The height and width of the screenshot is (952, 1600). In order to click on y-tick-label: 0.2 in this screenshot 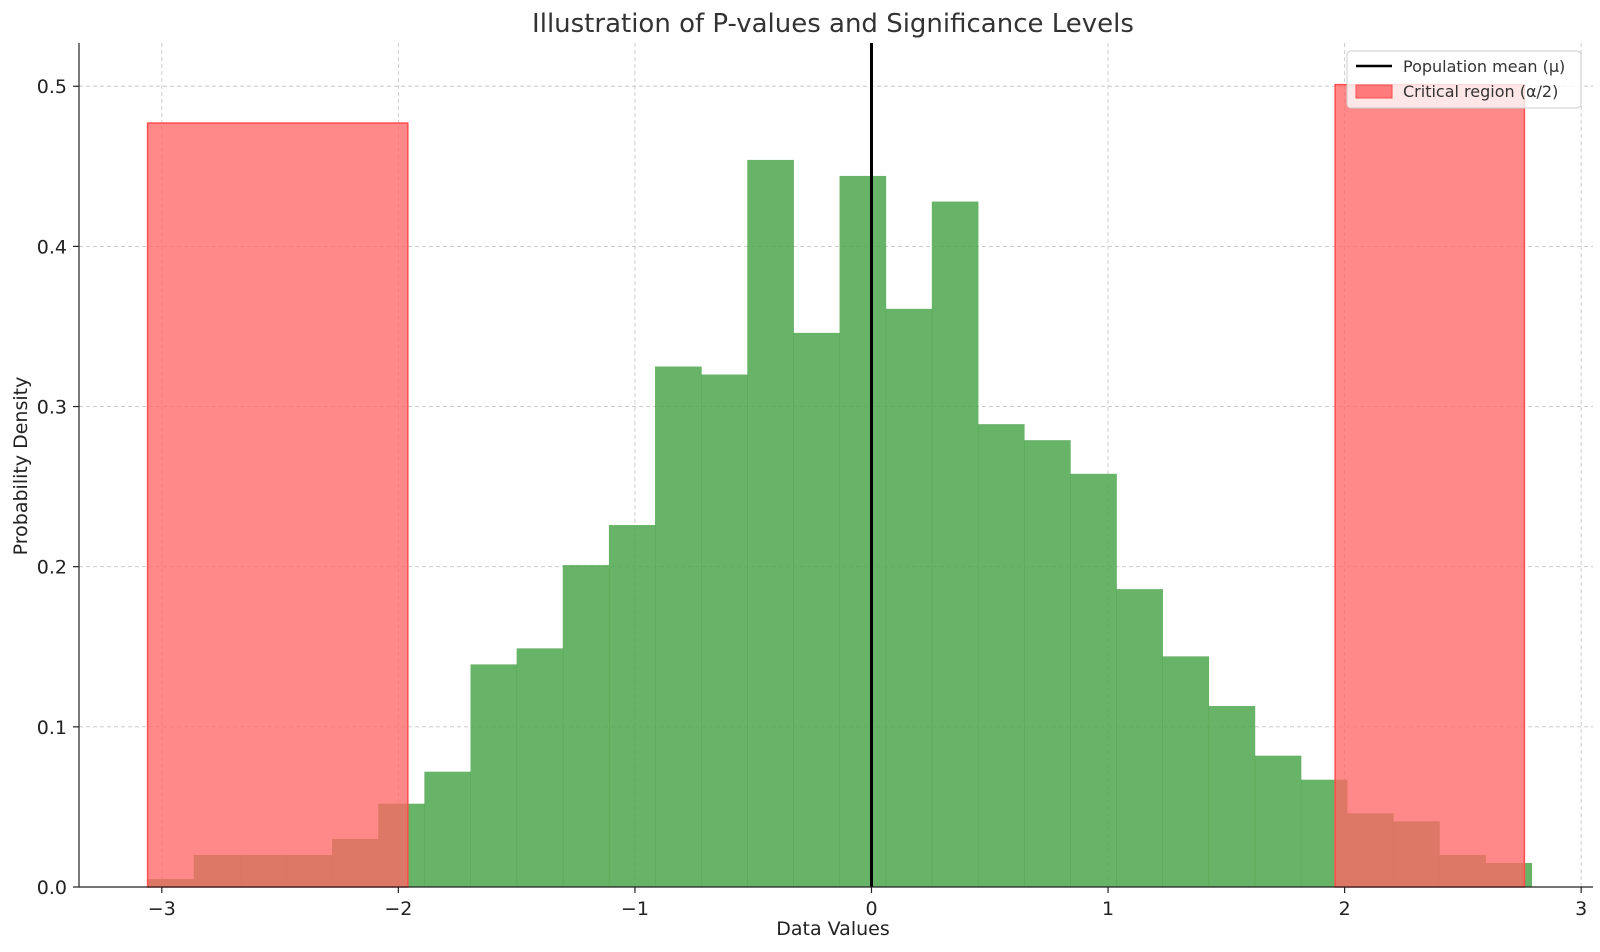, I will do `click(52, 568)`.